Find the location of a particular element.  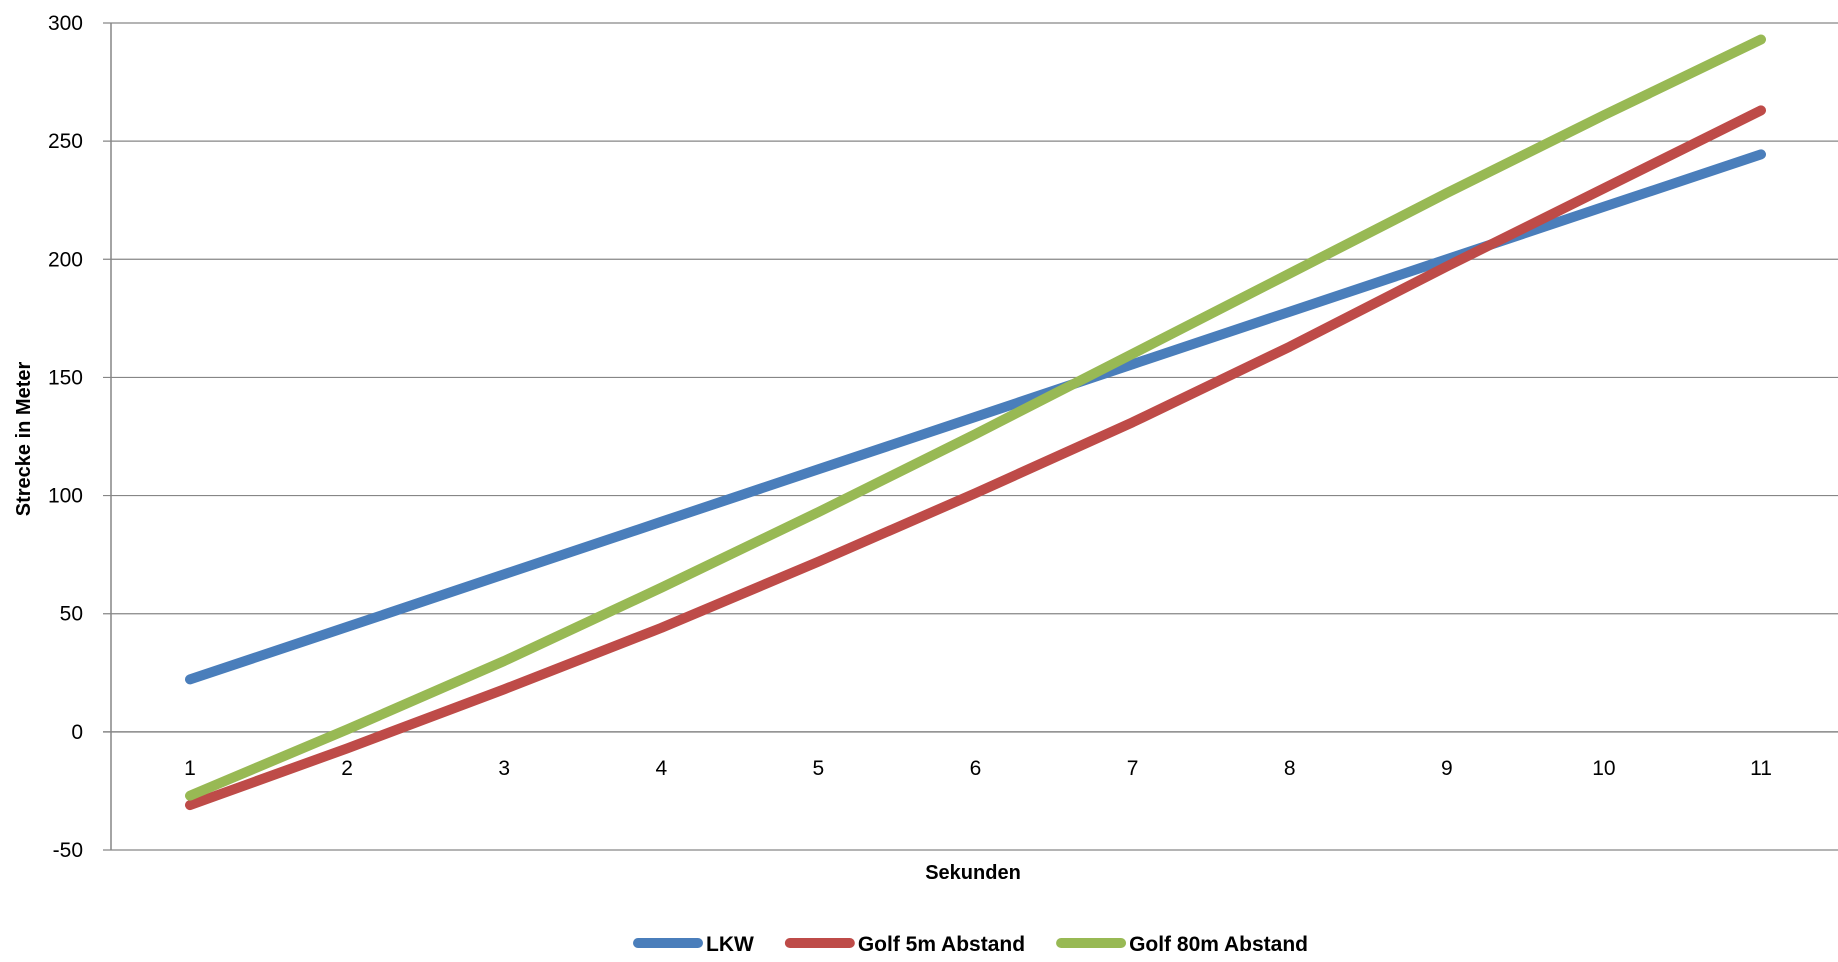

y-tick-label: 100 is located at coordinates (65, 496).